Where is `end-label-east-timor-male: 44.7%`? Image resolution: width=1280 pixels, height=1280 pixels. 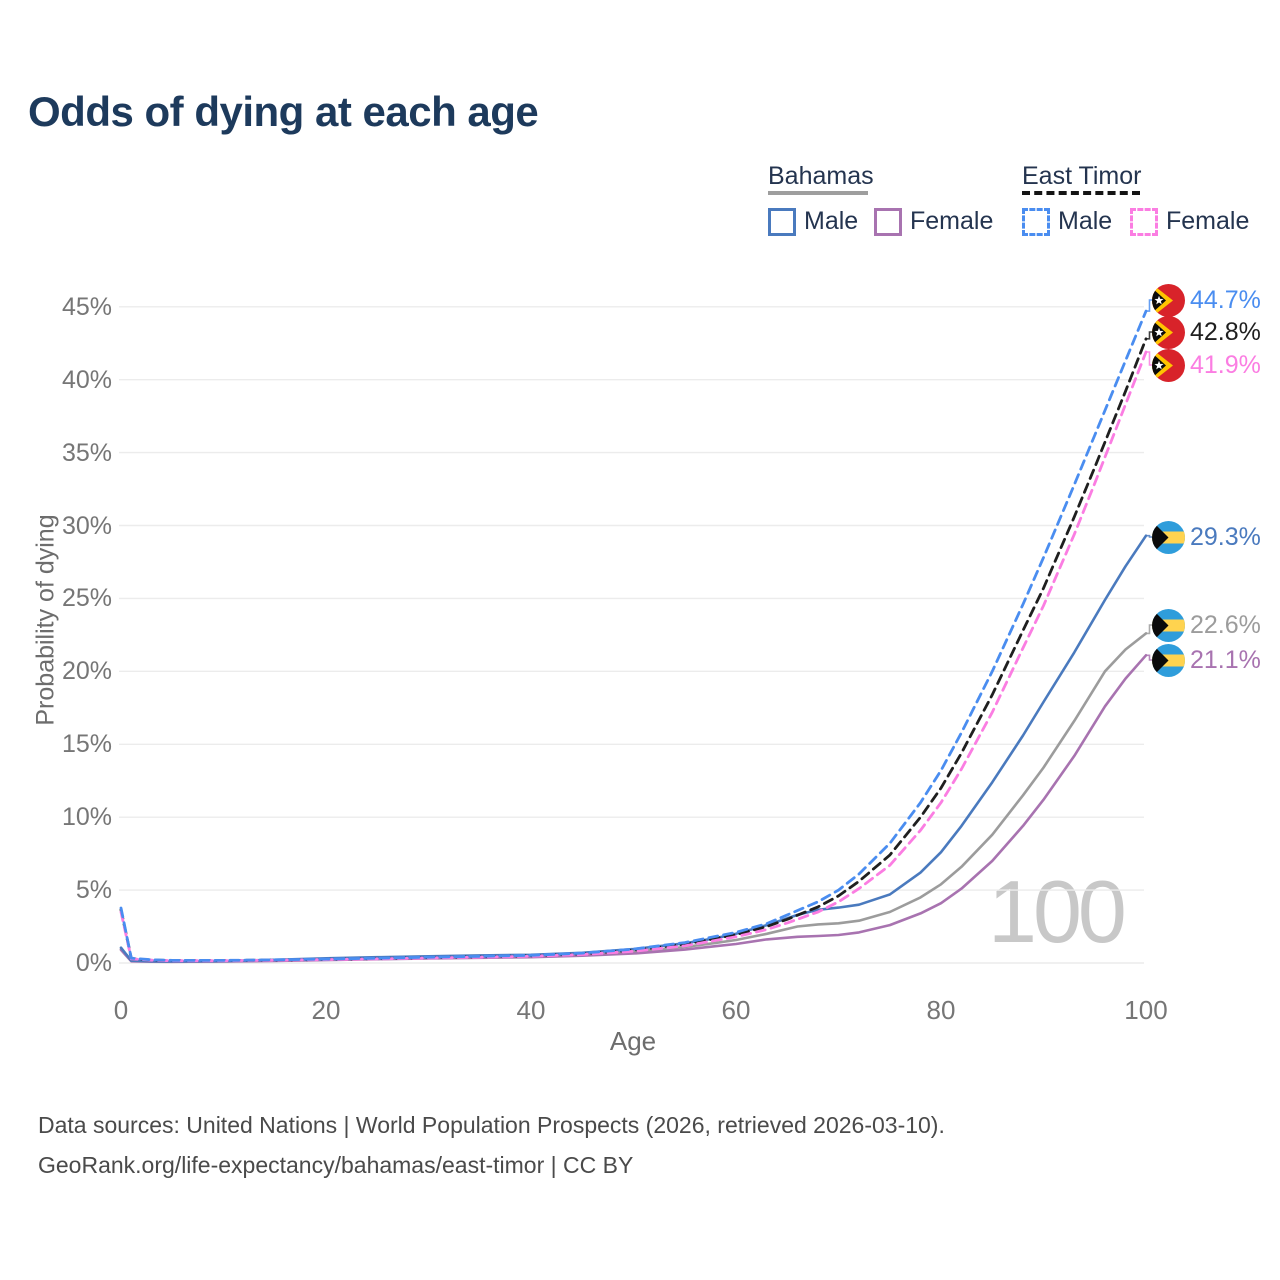 end-label-east-timor-male: 44.7% is located at coordinates (1206, 300).